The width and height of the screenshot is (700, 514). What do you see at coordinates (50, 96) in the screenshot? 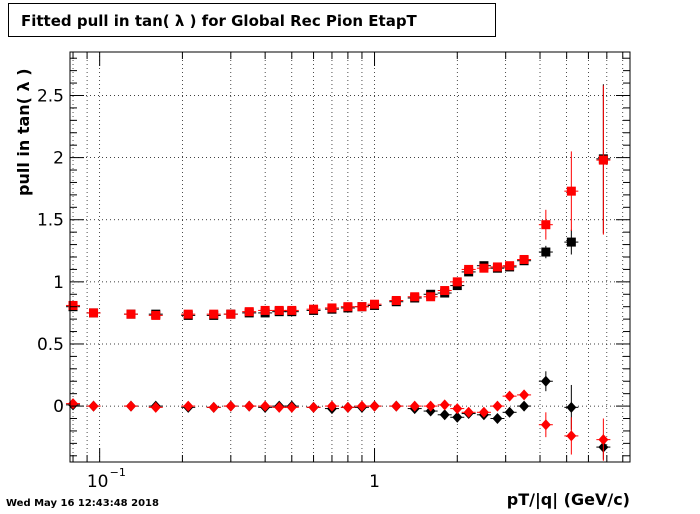
I see `y-tick-label: 2.5` at bounding box center [50, 96].